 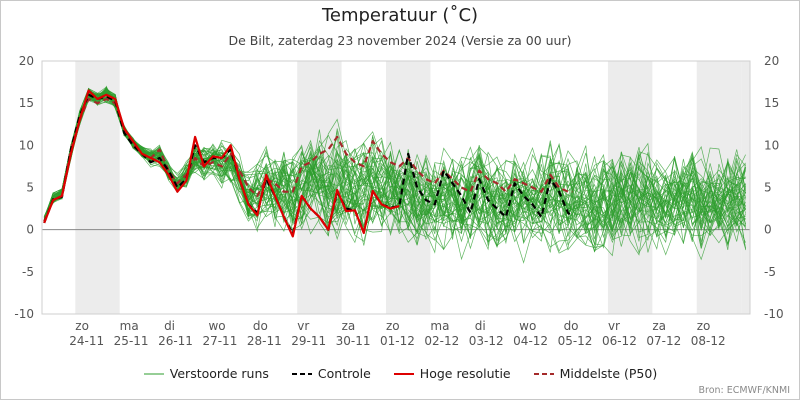 I want to click on x-tick-date-label: 08-12, so click(x=708, y=341).